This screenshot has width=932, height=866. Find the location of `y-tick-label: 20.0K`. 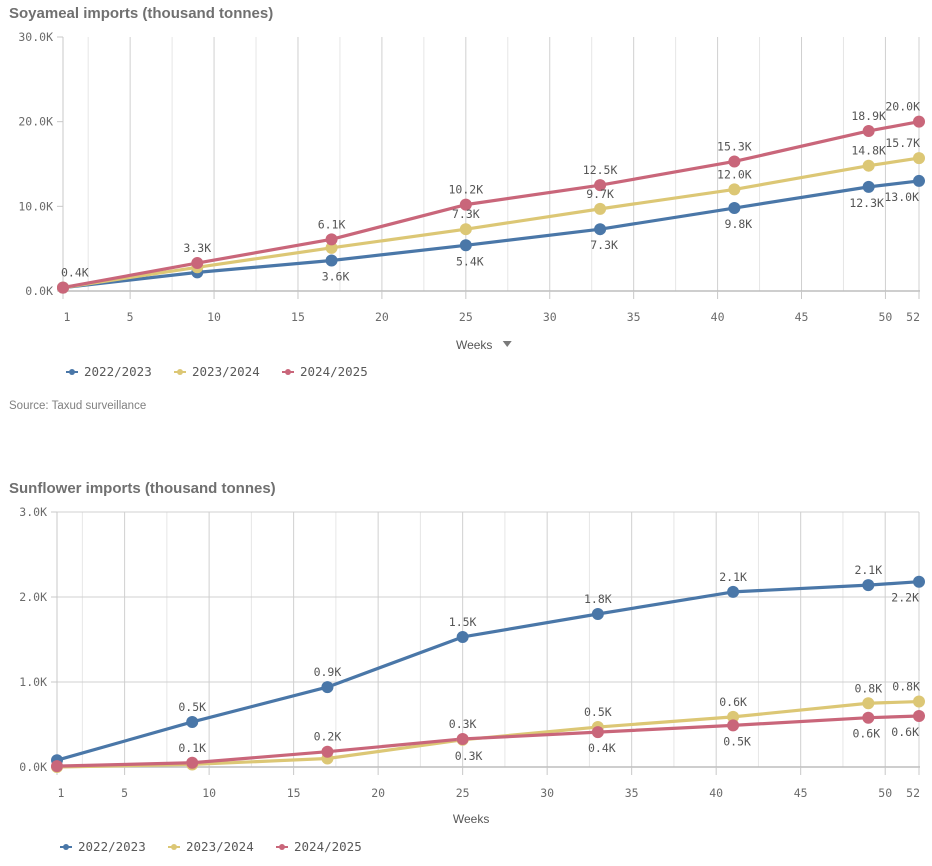

y-tick-label: 20.0K is located at coordinates (35, 122).